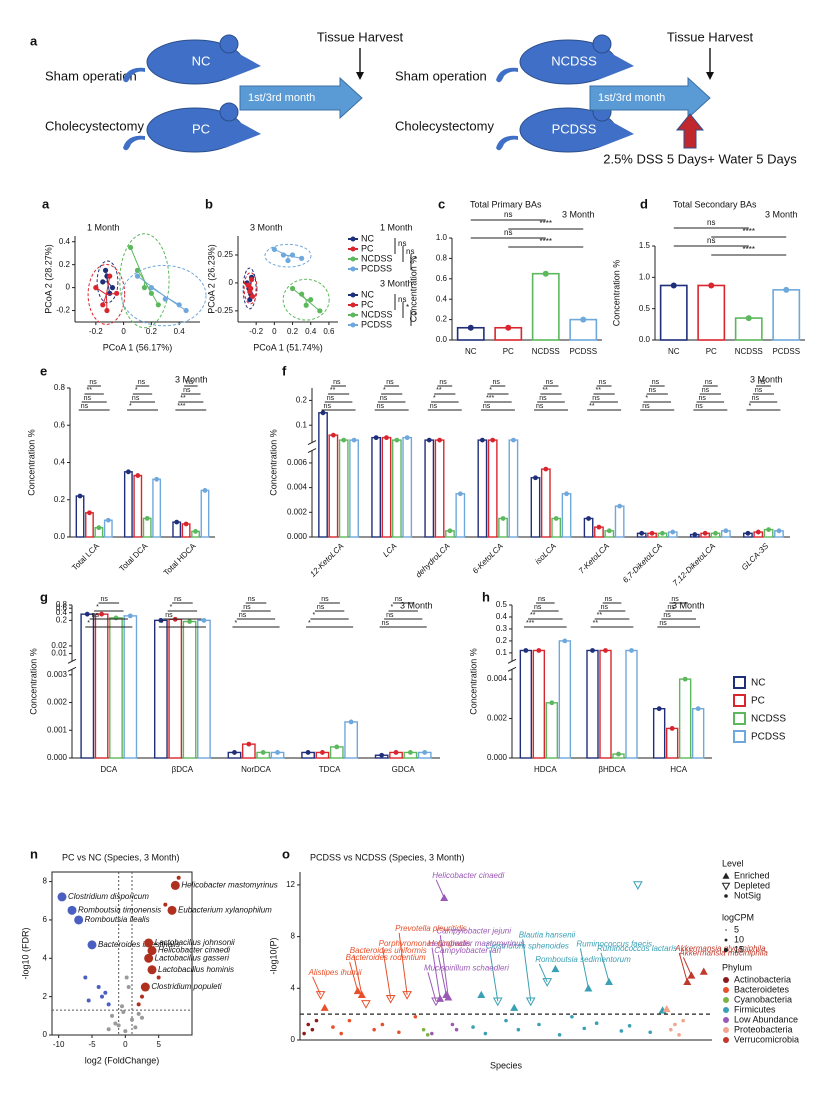  I want to click on y-axis-label: PCoA 2 (26.23%), so click(211, 279).